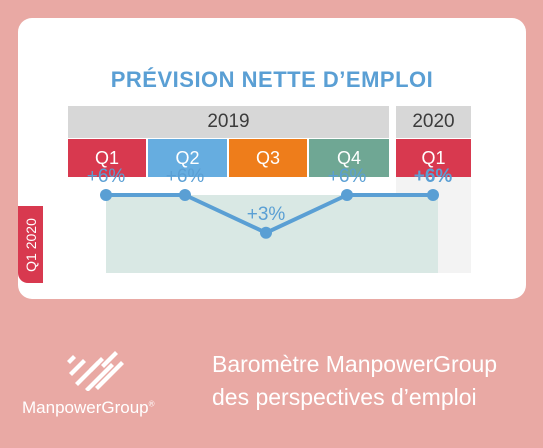 This screenshot has width=543, height=448. I want to click on quarter-header-q4-2019: Q4, so click(349, 158).